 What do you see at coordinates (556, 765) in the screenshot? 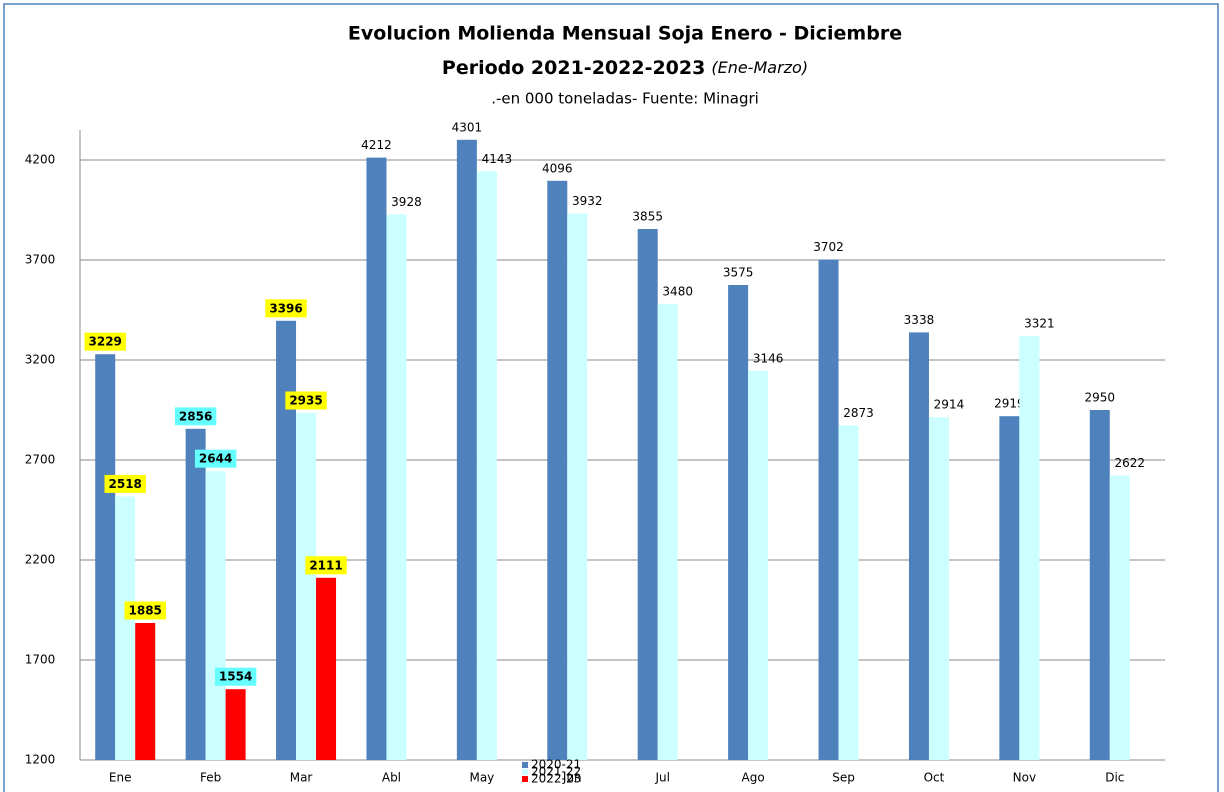
I see `legend-label: 2020-21` at bounding box center [556, 765].